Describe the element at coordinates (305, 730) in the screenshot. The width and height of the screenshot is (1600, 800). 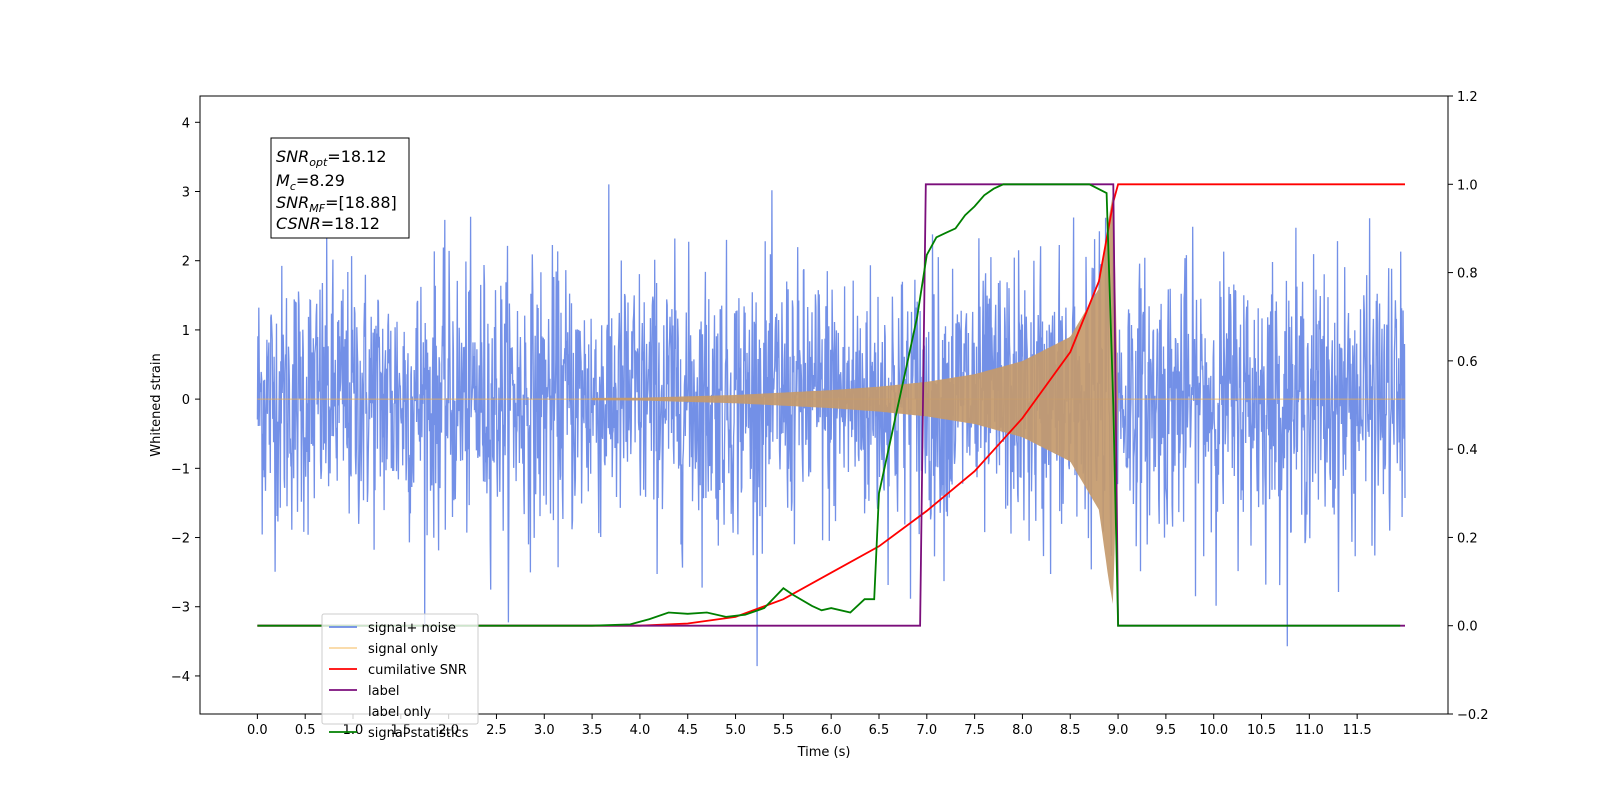
I see `x-tick-label: 0.5` at that location.